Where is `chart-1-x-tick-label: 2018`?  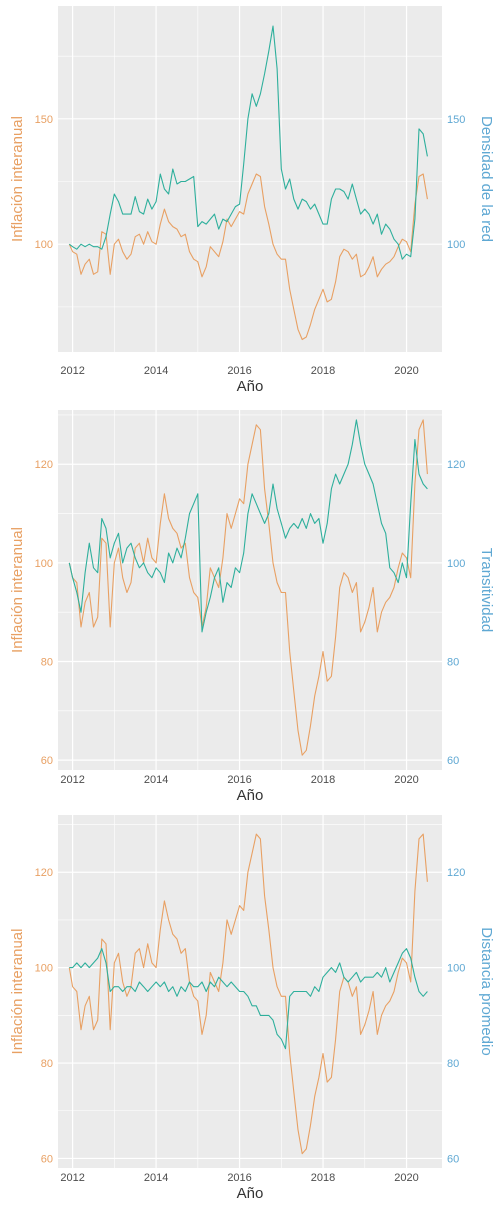 chart-1-x-tick-label: 2018 is located at coordinates (323, 371).